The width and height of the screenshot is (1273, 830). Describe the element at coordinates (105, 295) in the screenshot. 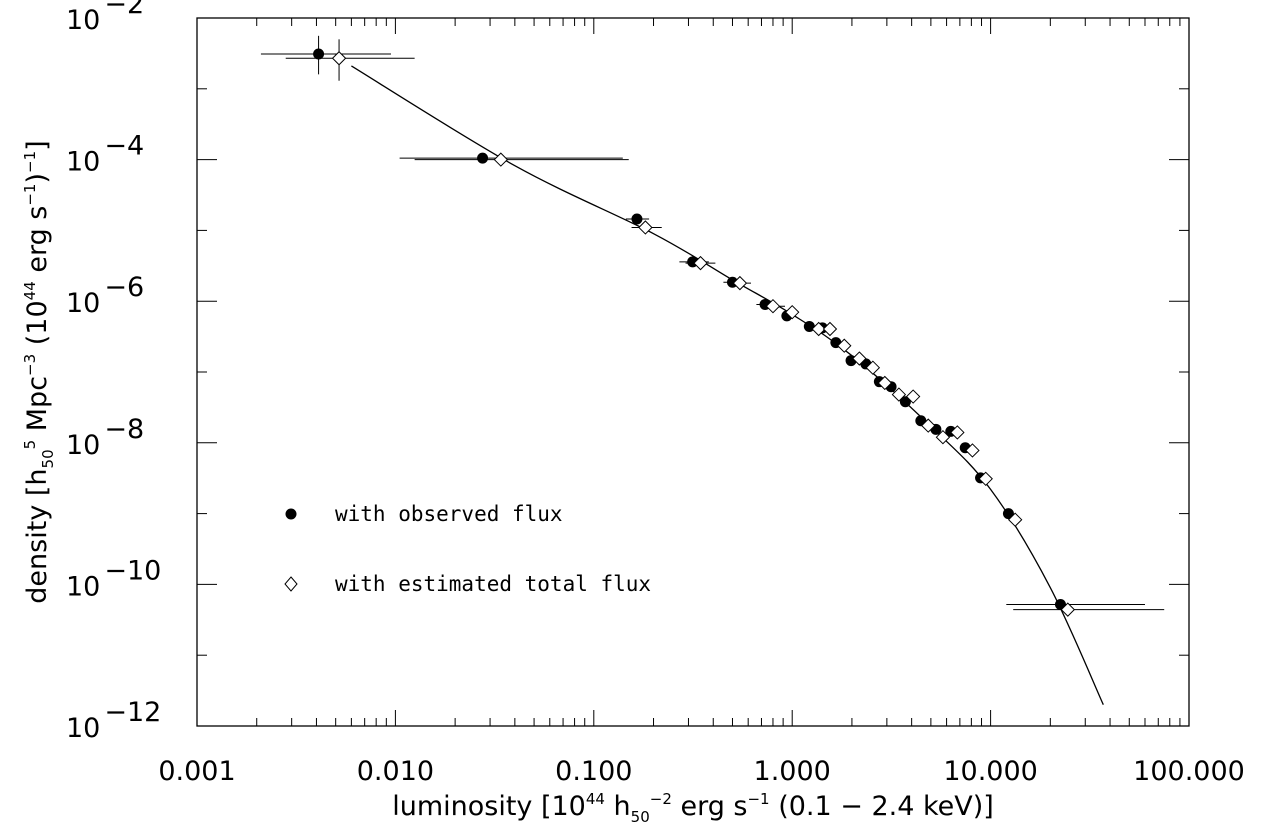

I see `y-tick-label: 10⁻⁶` at that location.